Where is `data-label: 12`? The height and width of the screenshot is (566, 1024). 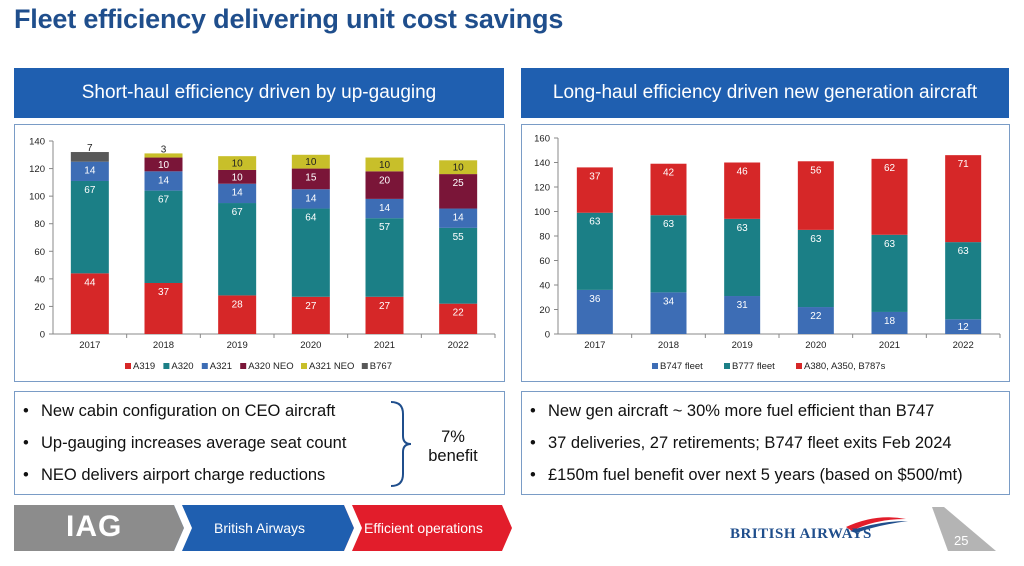 data-label: 12 is located at coordinates (964, 327).